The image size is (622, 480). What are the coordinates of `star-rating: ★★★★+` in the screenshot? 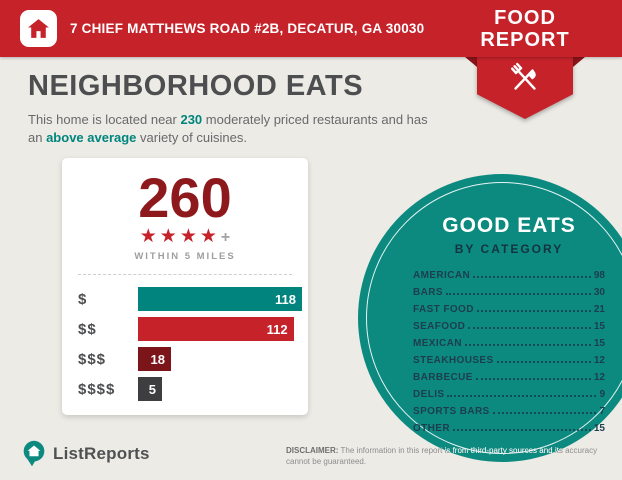 It's located at (185, 237).